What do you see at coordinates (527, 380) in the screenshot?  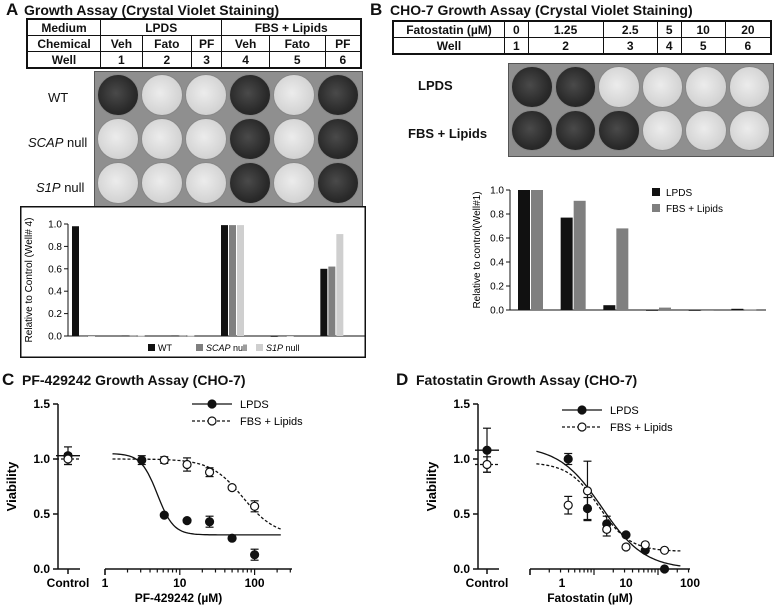 I see `panel-d-title: Fatostatin Growth Assay (CHO-7)` at bounding box center [527, 380].